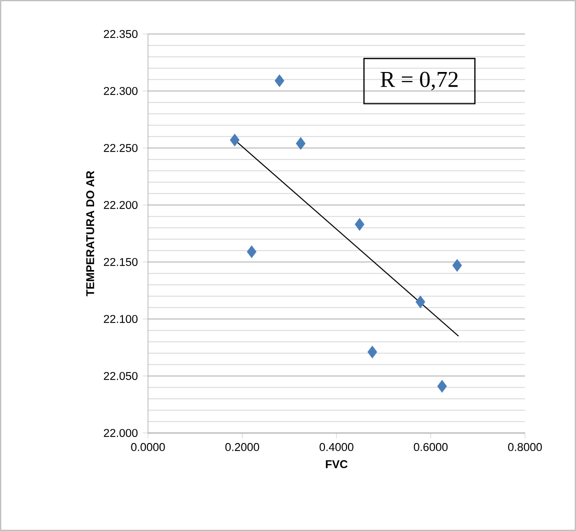 Image resolution: width=576 pixels, height=531 pixels. I want to click on annotation: R = 0,72, so click(419, 81).